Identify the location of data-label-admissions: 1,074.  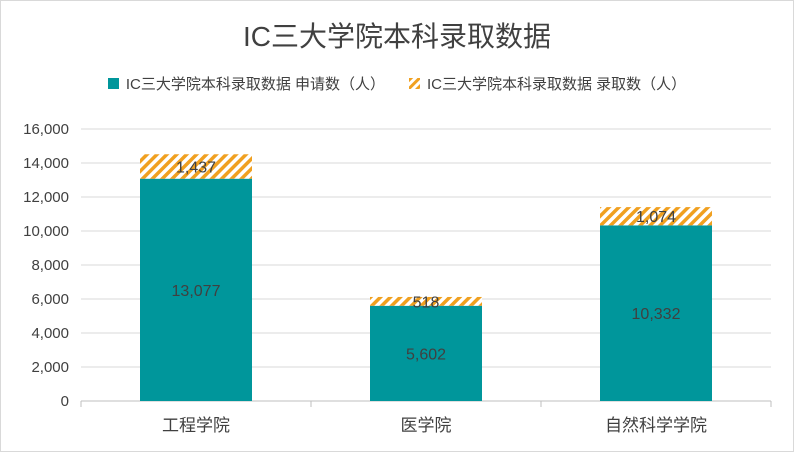
(656, 217).